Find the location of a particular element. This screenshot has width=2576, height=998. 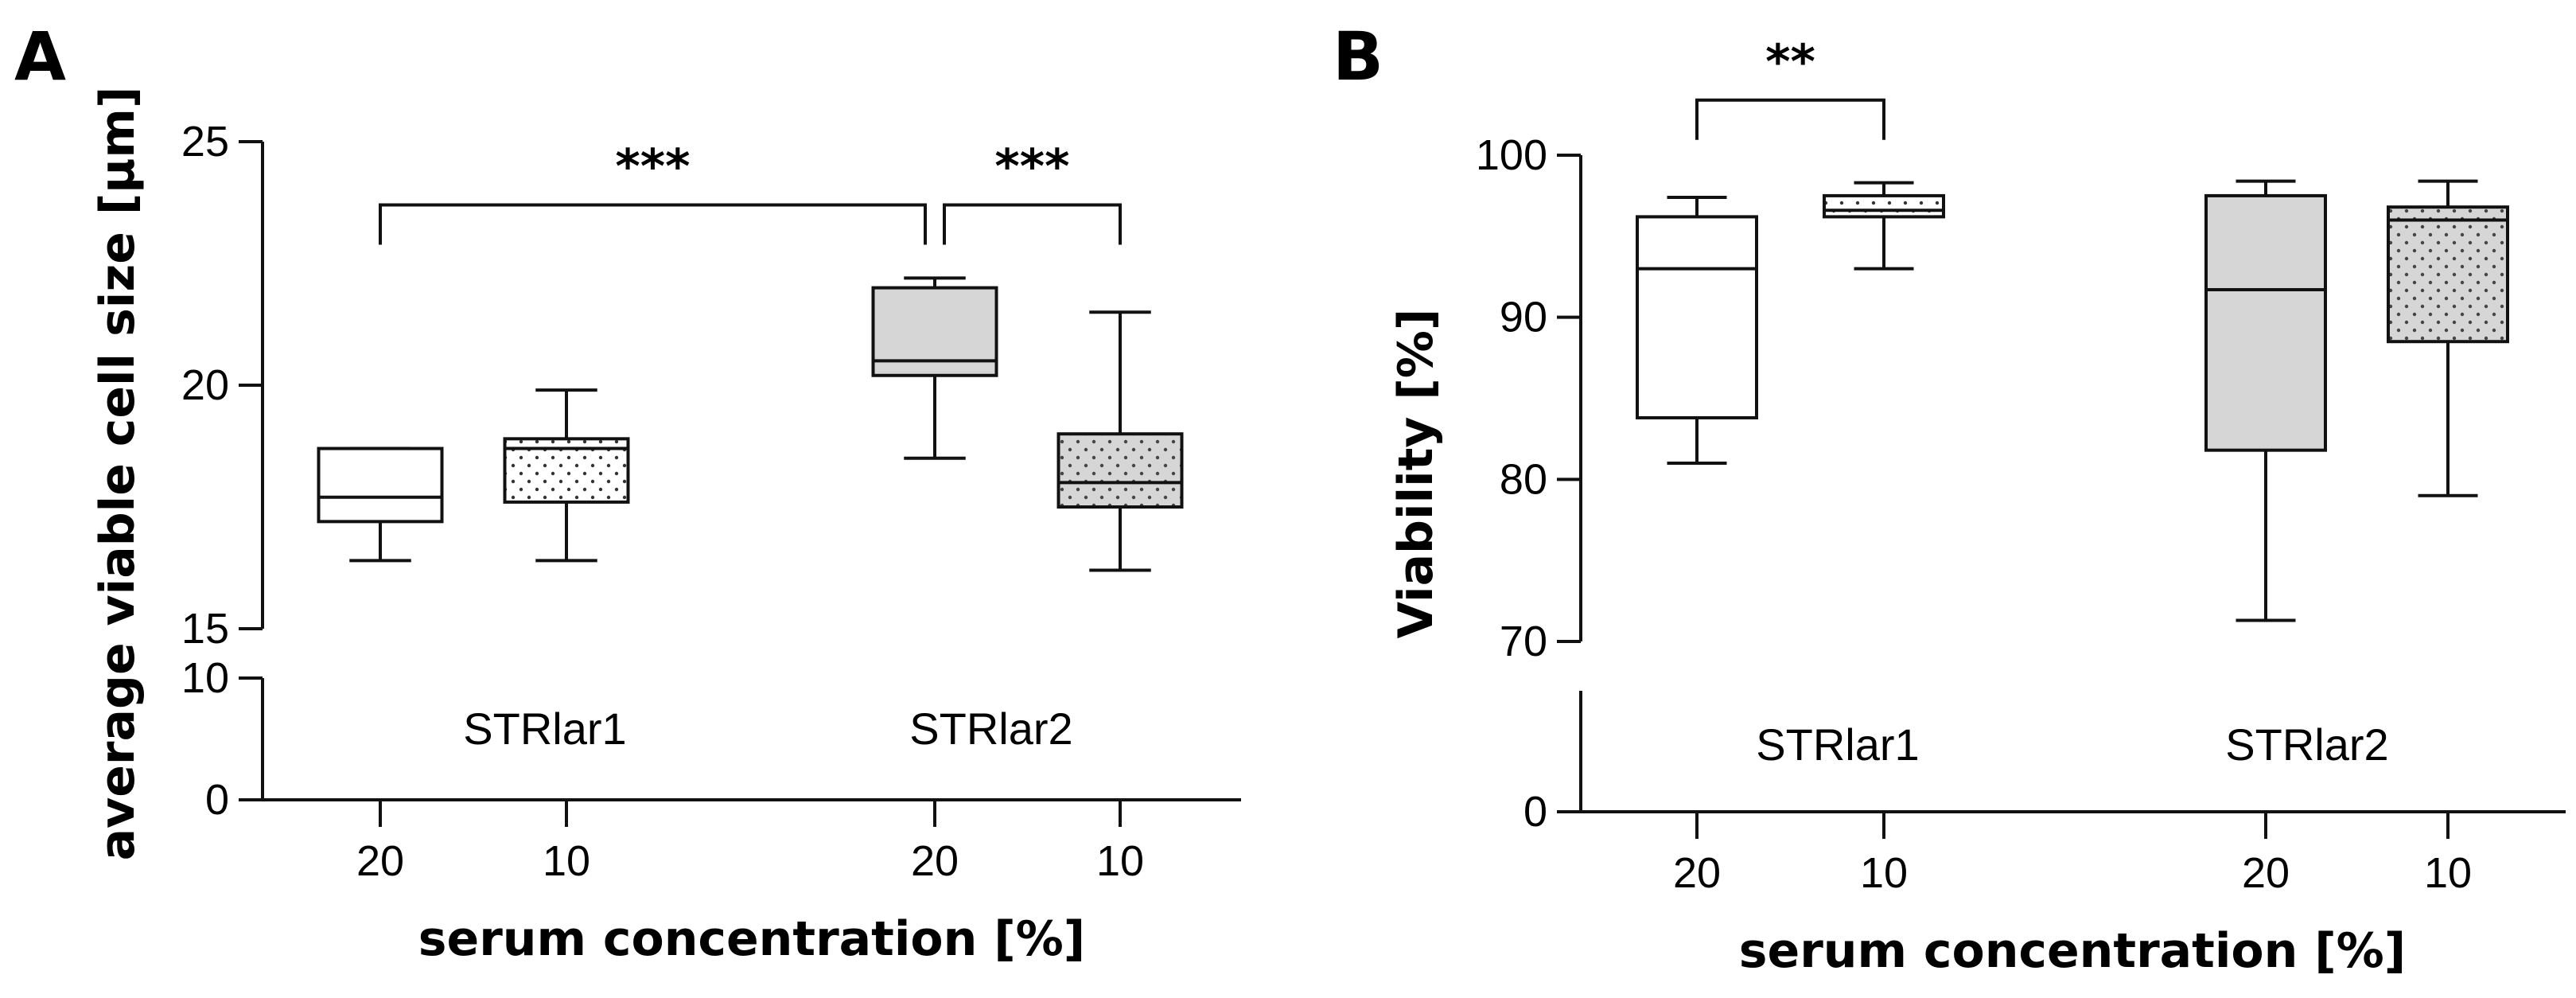

y-tick-label: 100 is located at coordinates (1512, 155).